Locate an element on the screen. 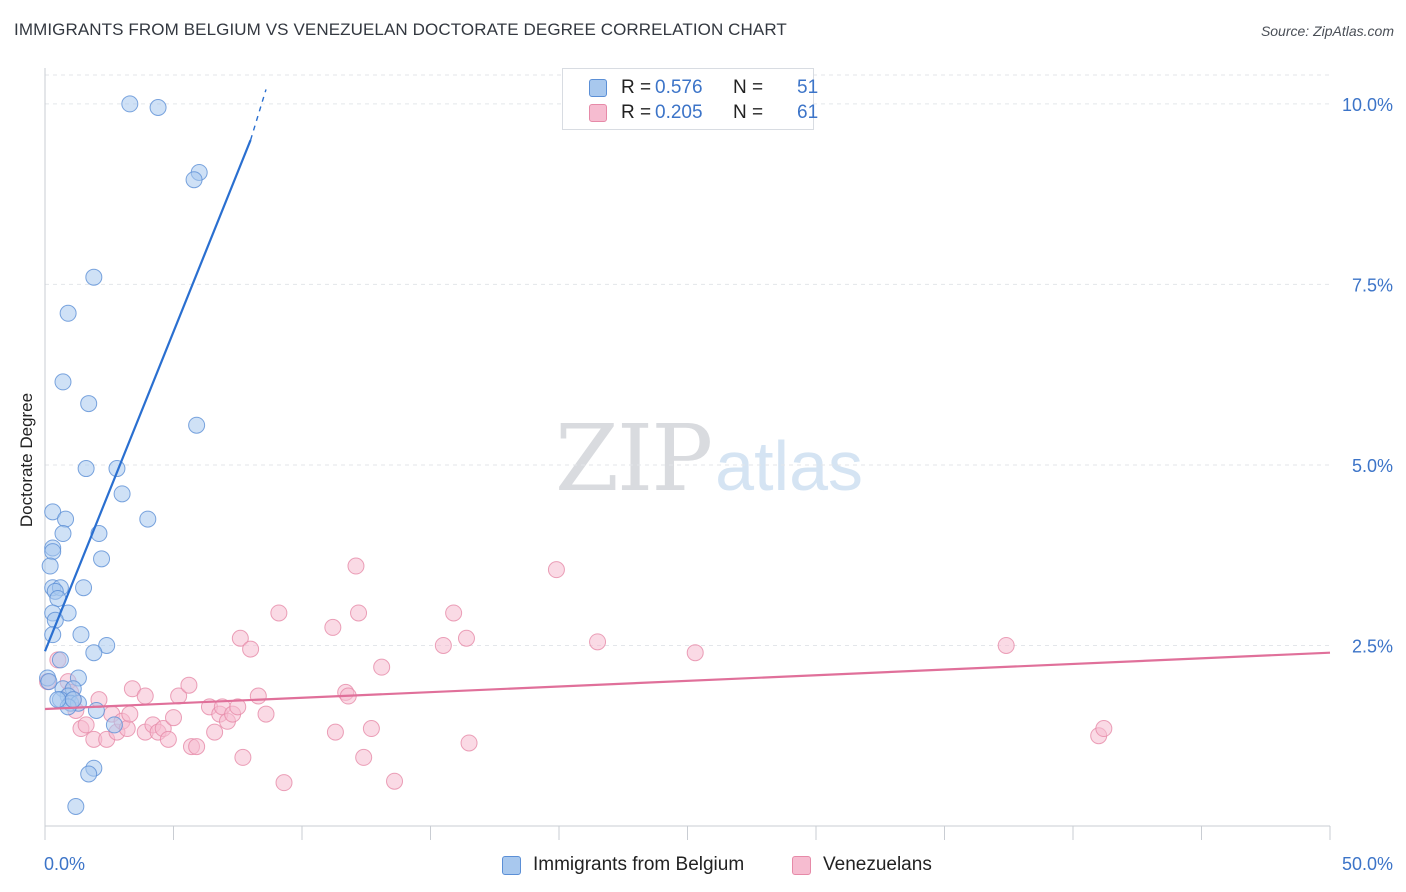  correlation-legend: R = 0.576 N = 51 R = 0.205 N = 61 is located at coordinates (690, 99).